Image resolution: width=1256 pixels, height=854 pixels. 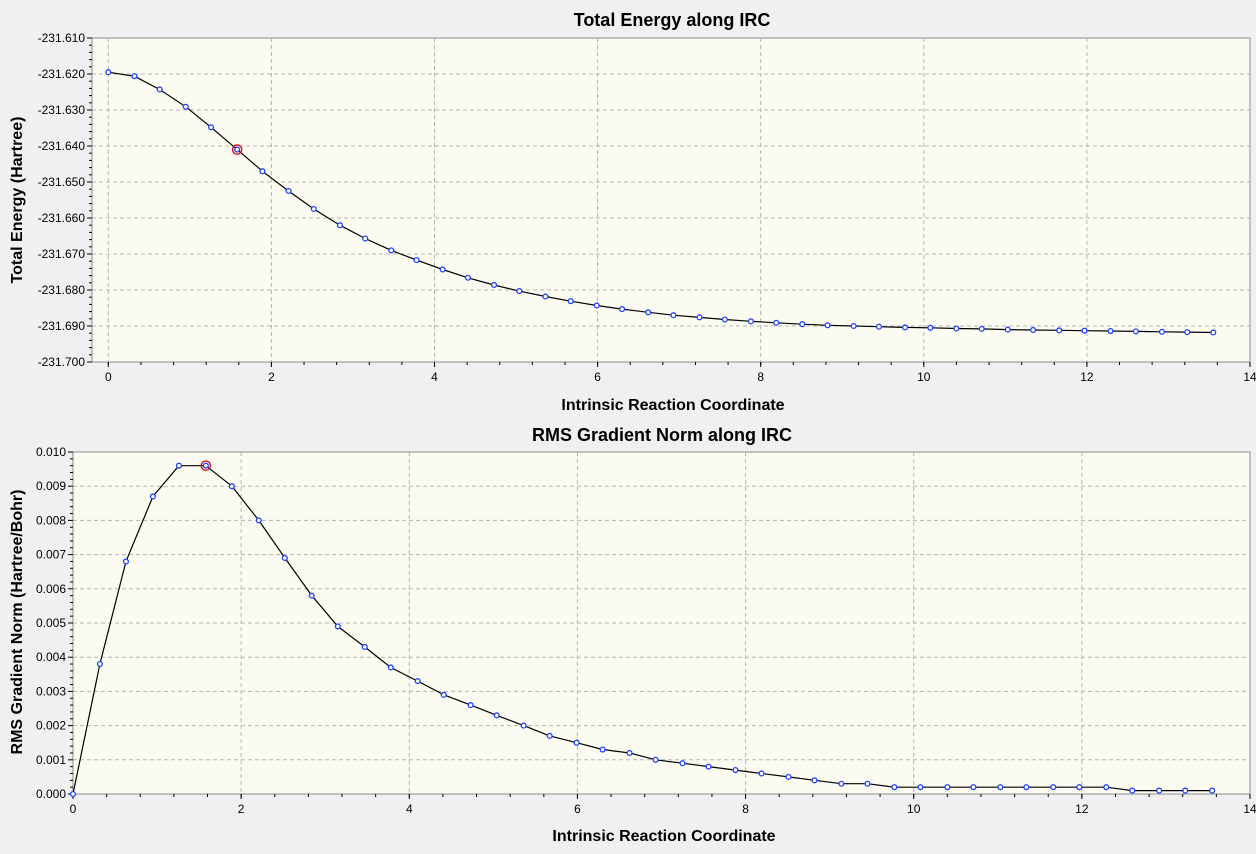 What do you see at coordinates (17, 622) in the screenshot?
I see `rms-gradient-y-axis-label: RMS Gradient Norm (Hartree/Bohr)` at bounding box center [17, 622].